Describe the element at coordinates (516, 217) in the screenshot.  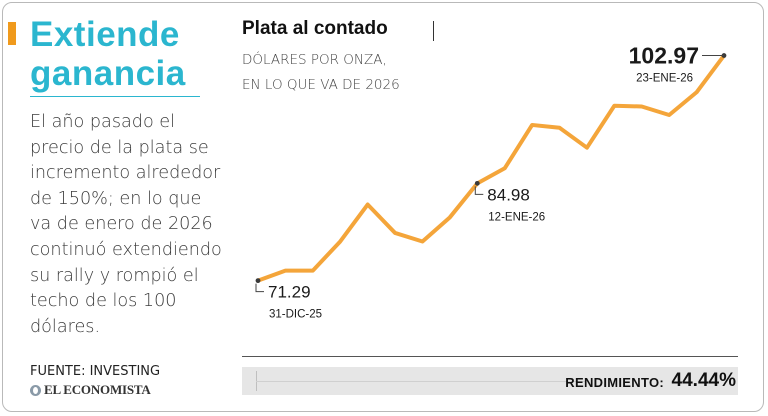
I see `data-label-date: 12-ENE-26` at that location.